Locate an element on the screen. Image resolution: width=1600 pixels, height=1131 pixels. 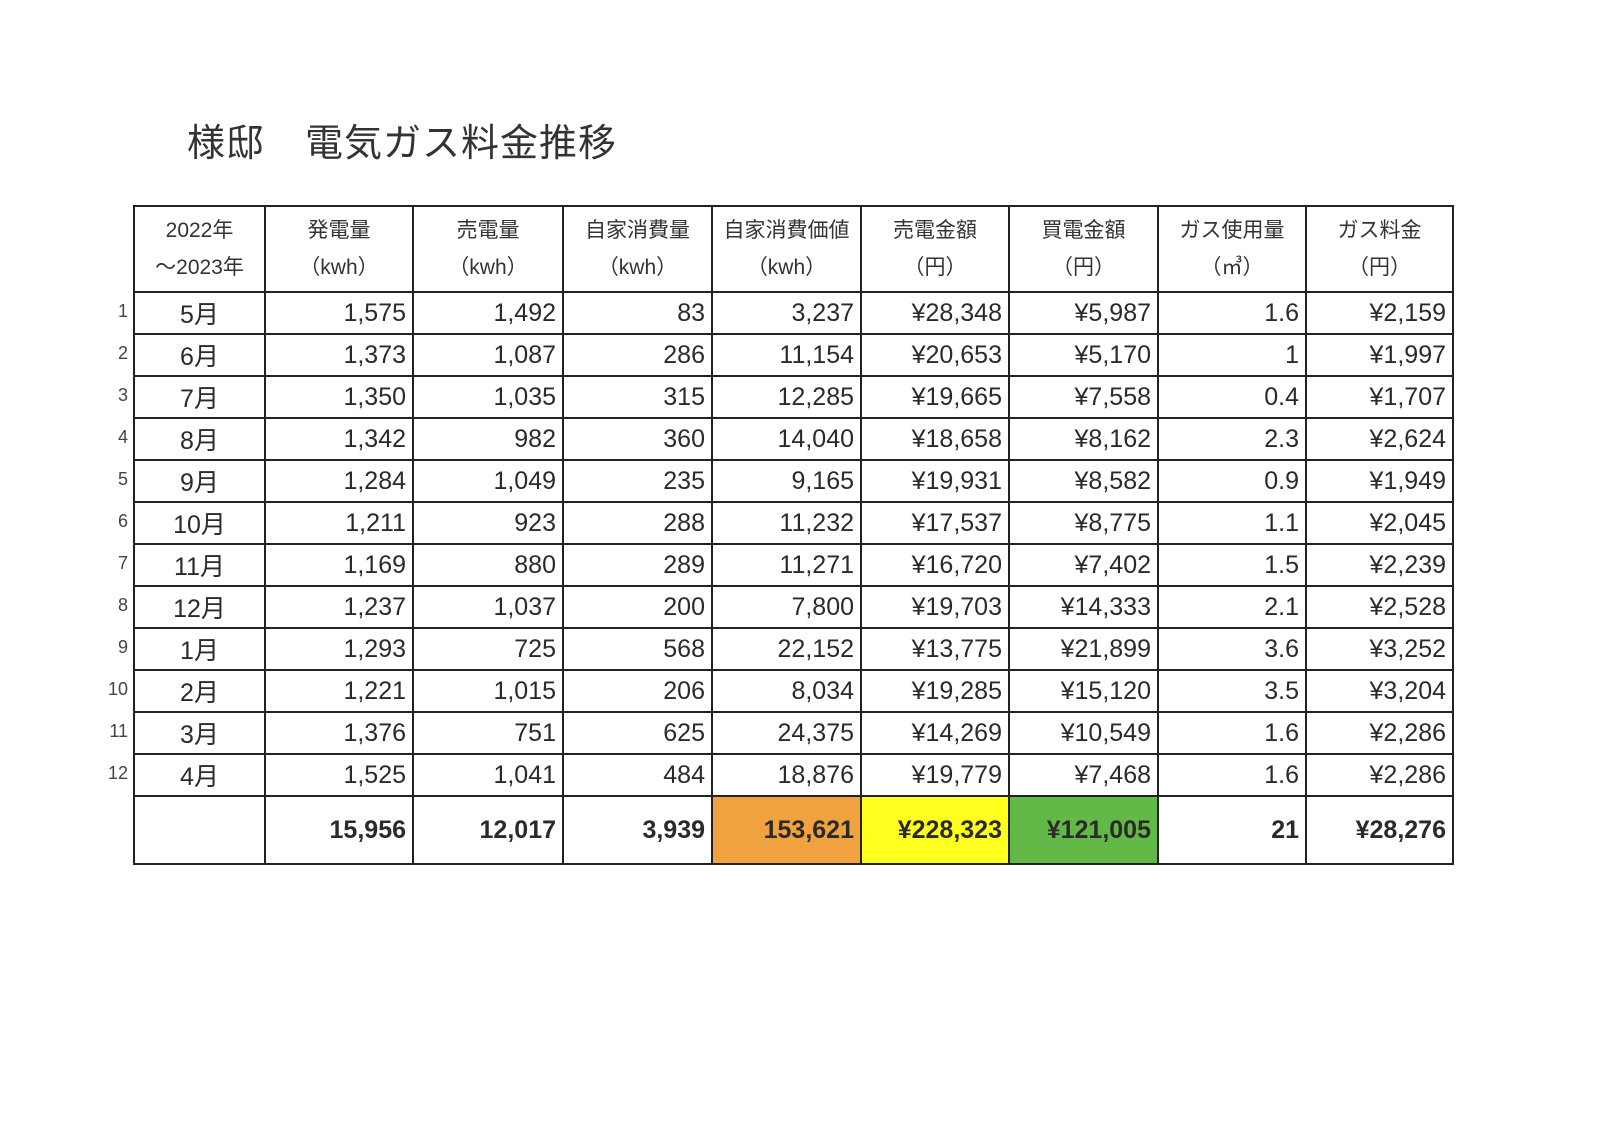
row-number: 3 is located at coordinates (122, 395).